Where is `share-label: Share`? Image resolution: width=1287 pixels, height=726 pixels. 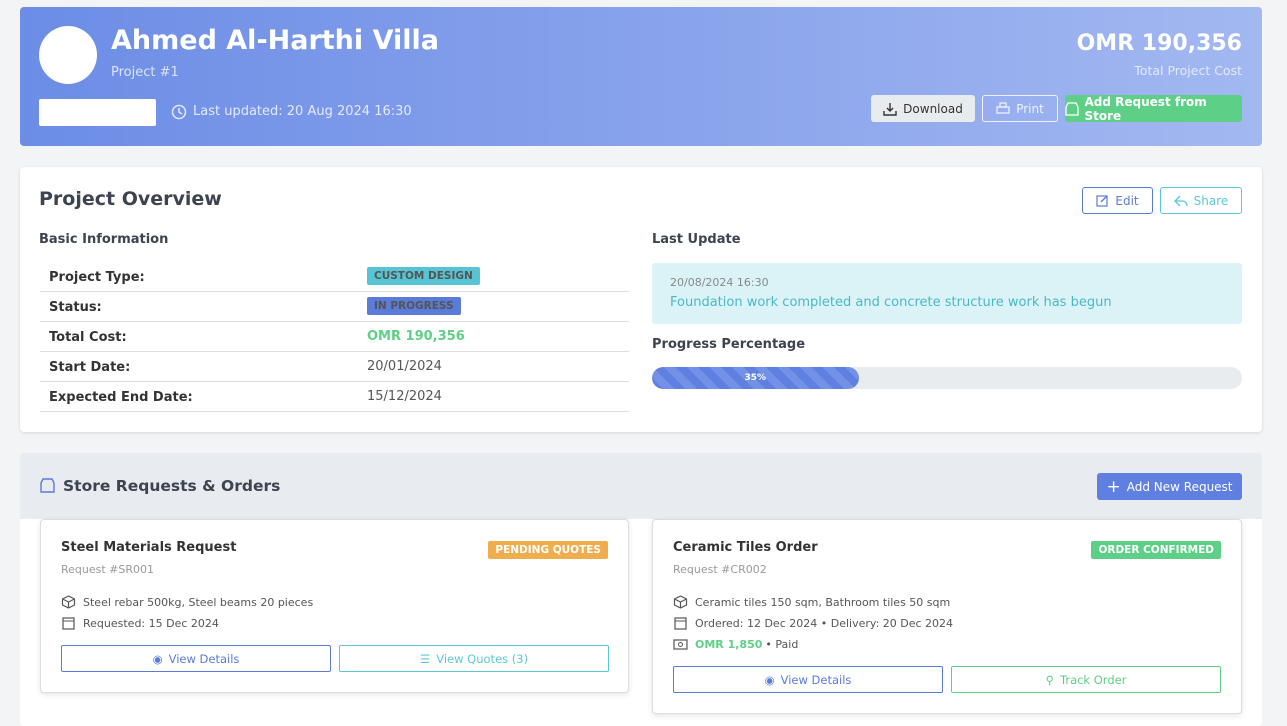
share-label: Share is located at coordinates (1211, 200).